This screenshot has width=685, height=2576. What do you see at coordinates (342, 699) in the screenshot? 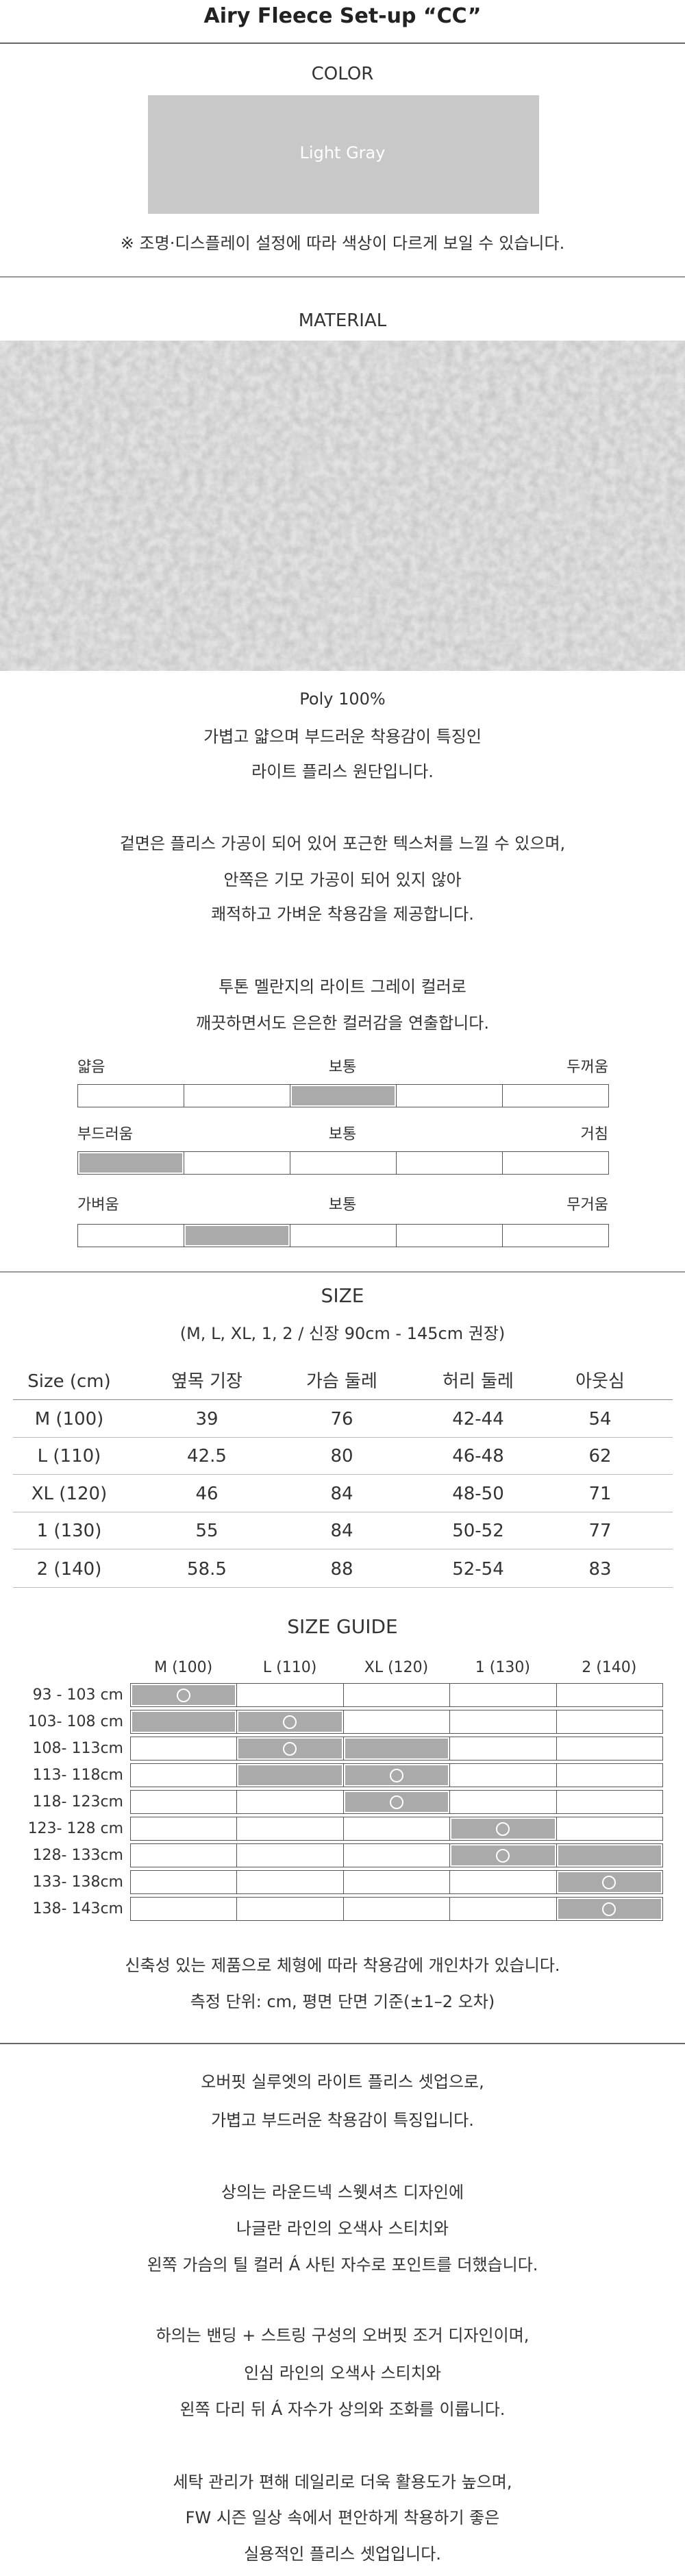
I see `text-line: Poly 100%` at bounding box center [342, 699].